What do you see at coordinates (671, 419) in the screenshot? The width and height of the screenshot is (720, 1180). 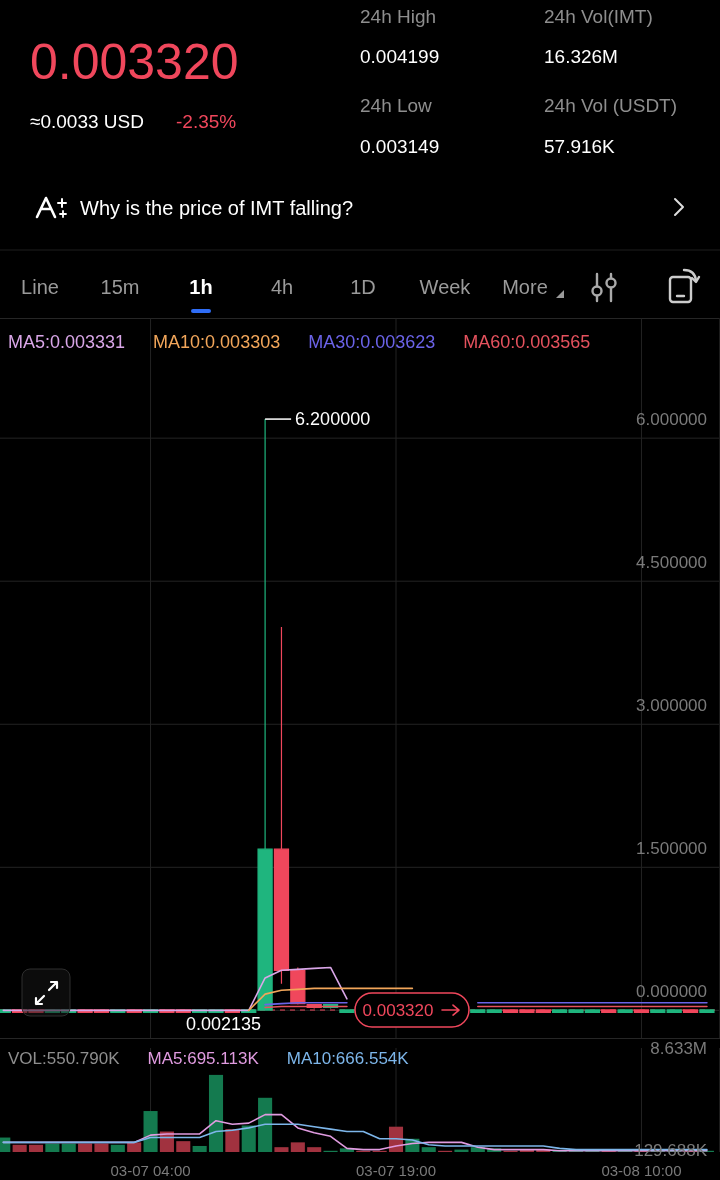 I see `y-tick-label: 6.000000` at bounding box center [671, 419].